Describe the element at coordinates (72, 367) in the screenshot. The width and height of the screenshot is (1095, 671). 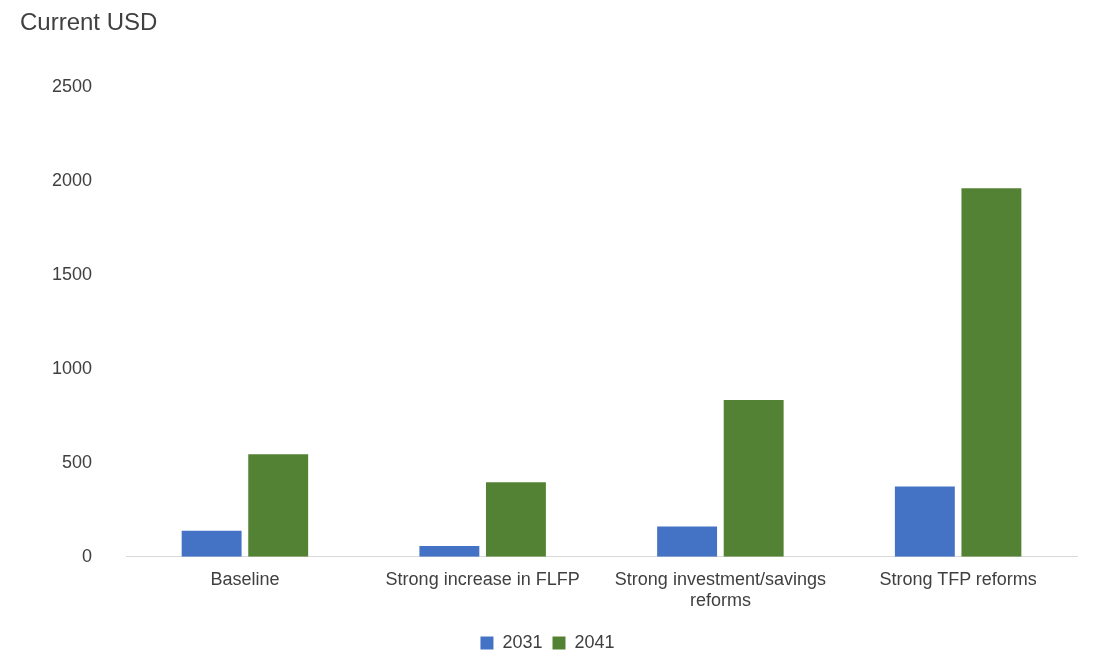
I see `y-tick-label: 1000` at that location.